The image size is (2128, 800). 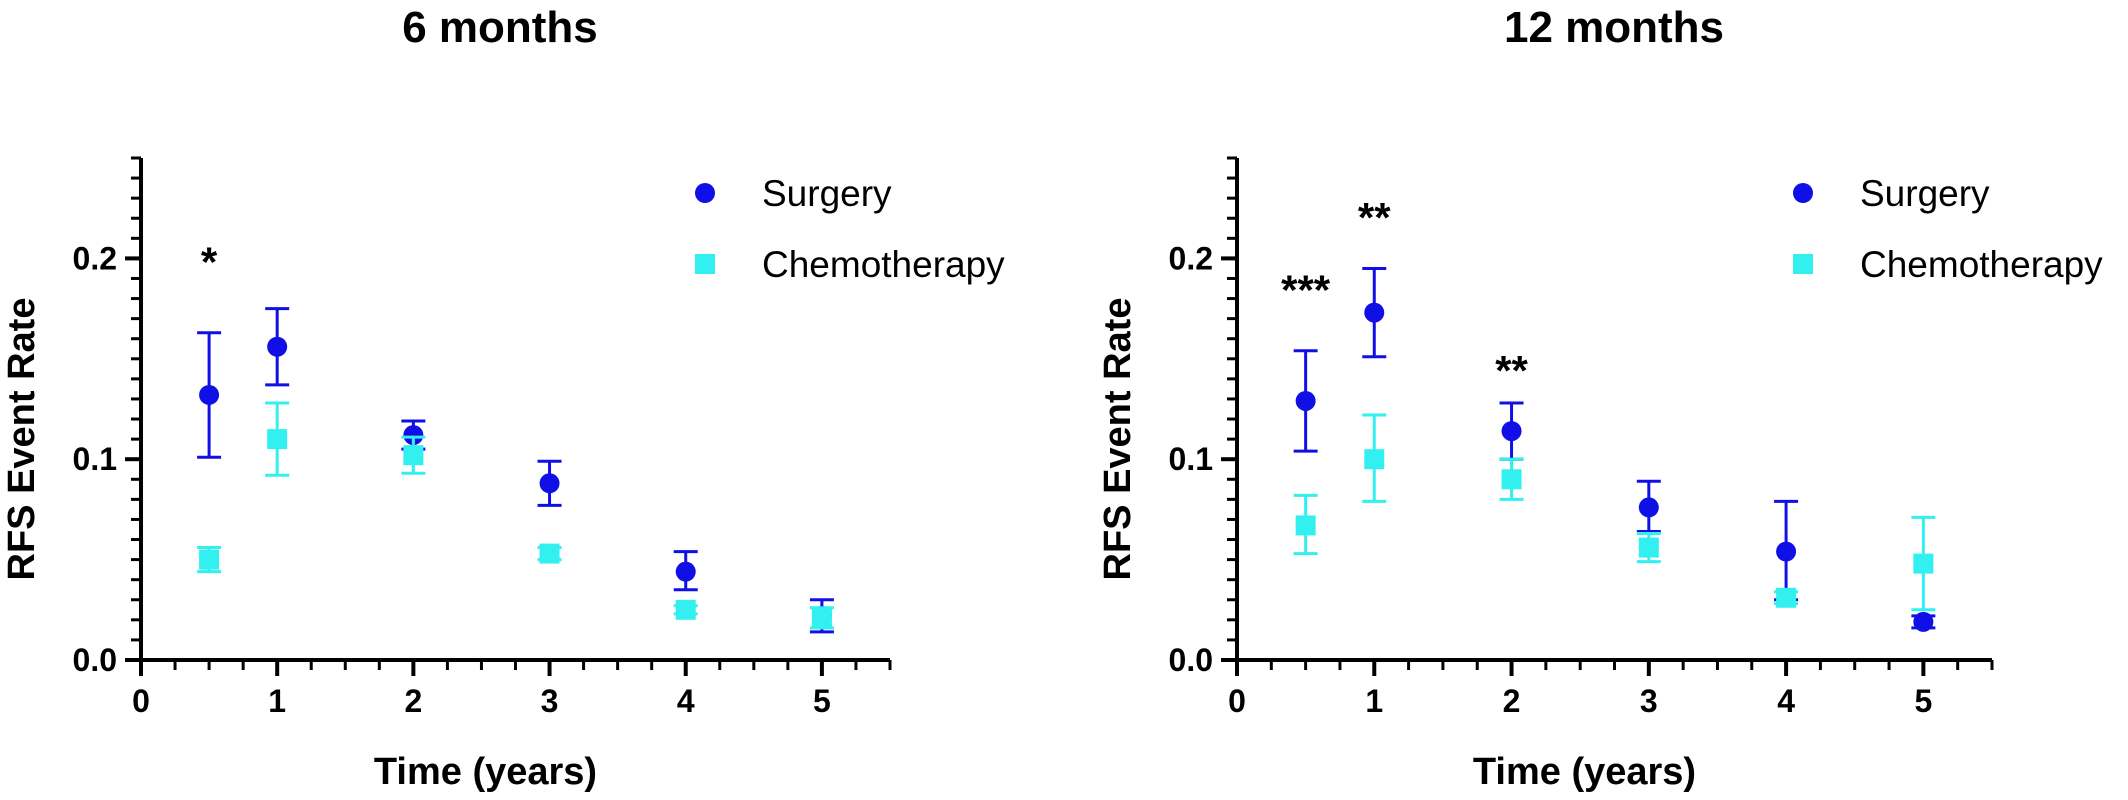 What do you see at coordinates (1306, 290) in the screenshot?
I see `significance-label: ***` at bounding box center [1306, 290].